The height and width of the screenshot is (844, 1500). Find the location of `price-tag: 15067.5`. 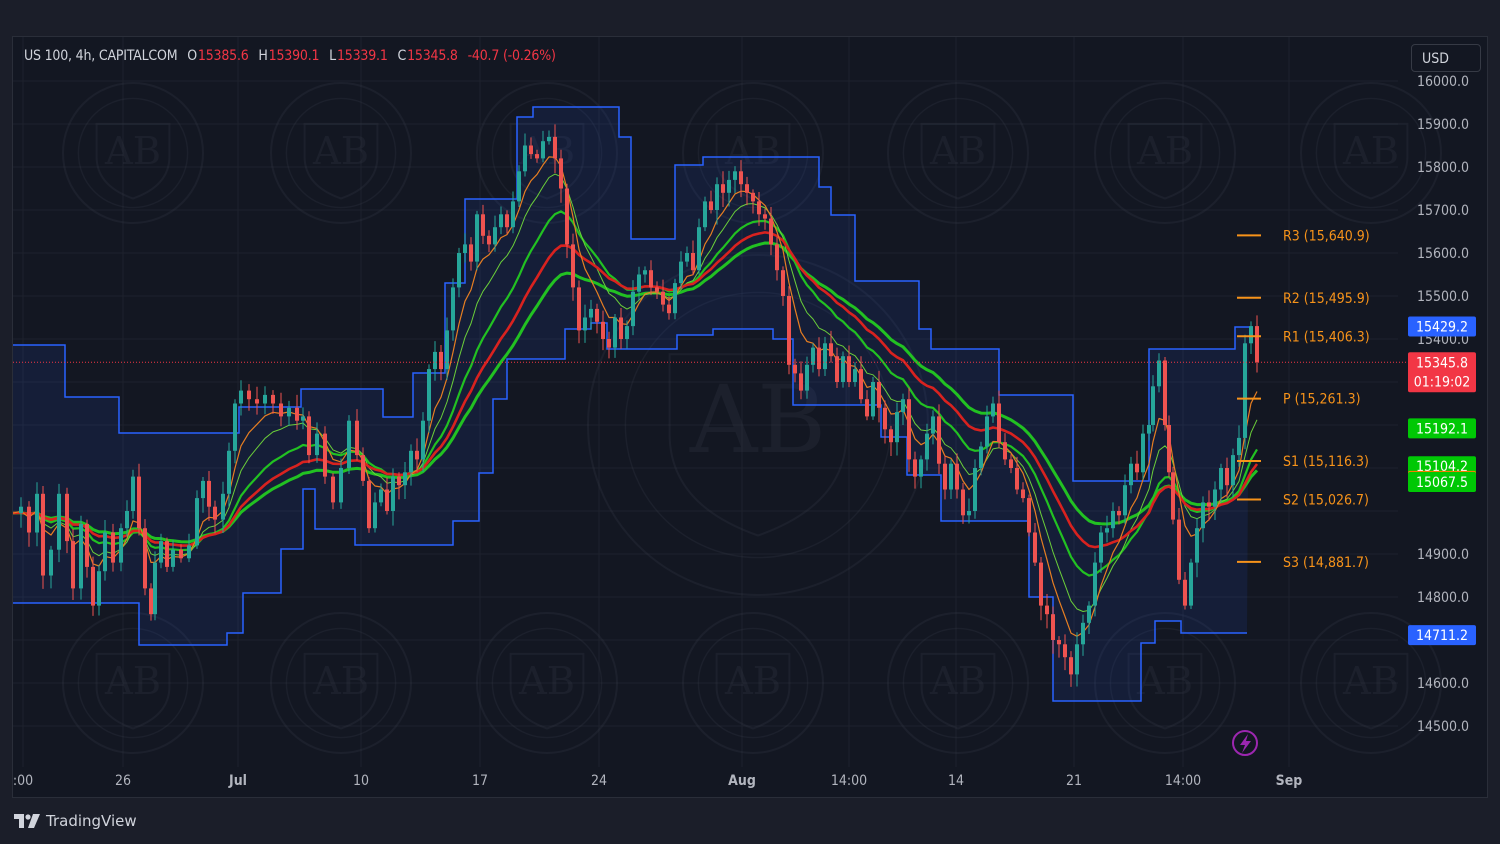

price-tag: 15067.5 is located at coordinates (1442, 481).